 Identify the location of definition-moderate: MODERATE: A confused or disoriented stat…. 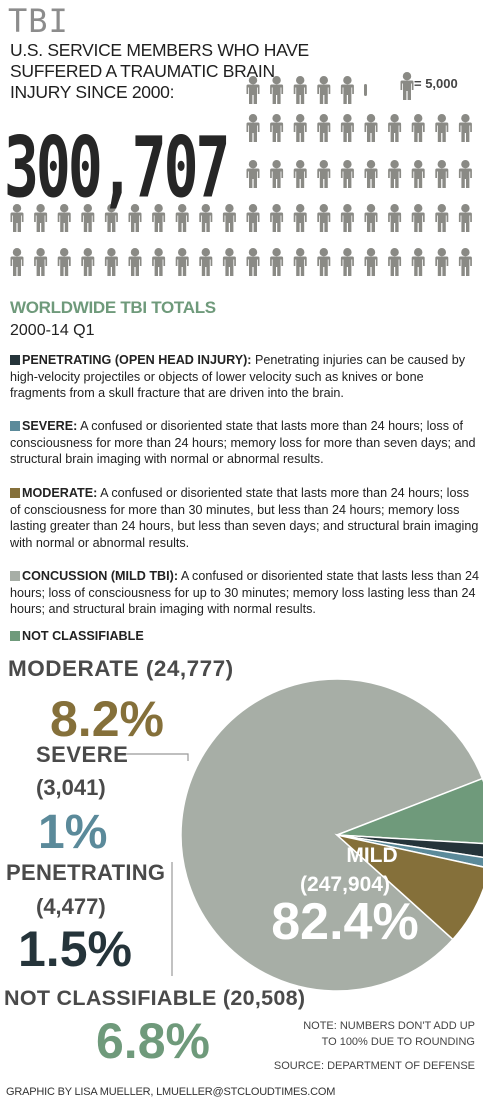
(244, 518).